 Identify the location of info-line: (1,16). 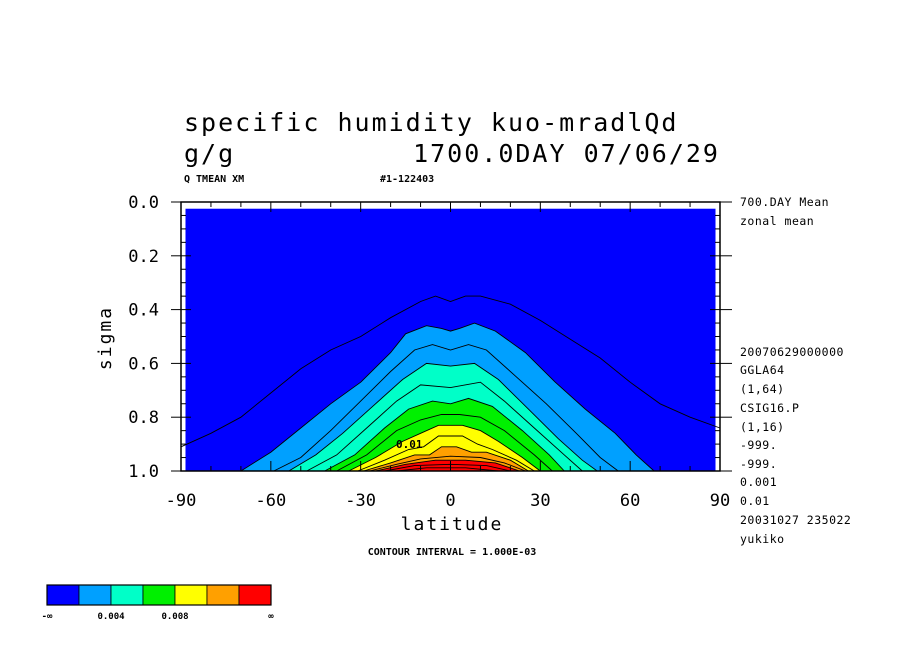
(762, 427).